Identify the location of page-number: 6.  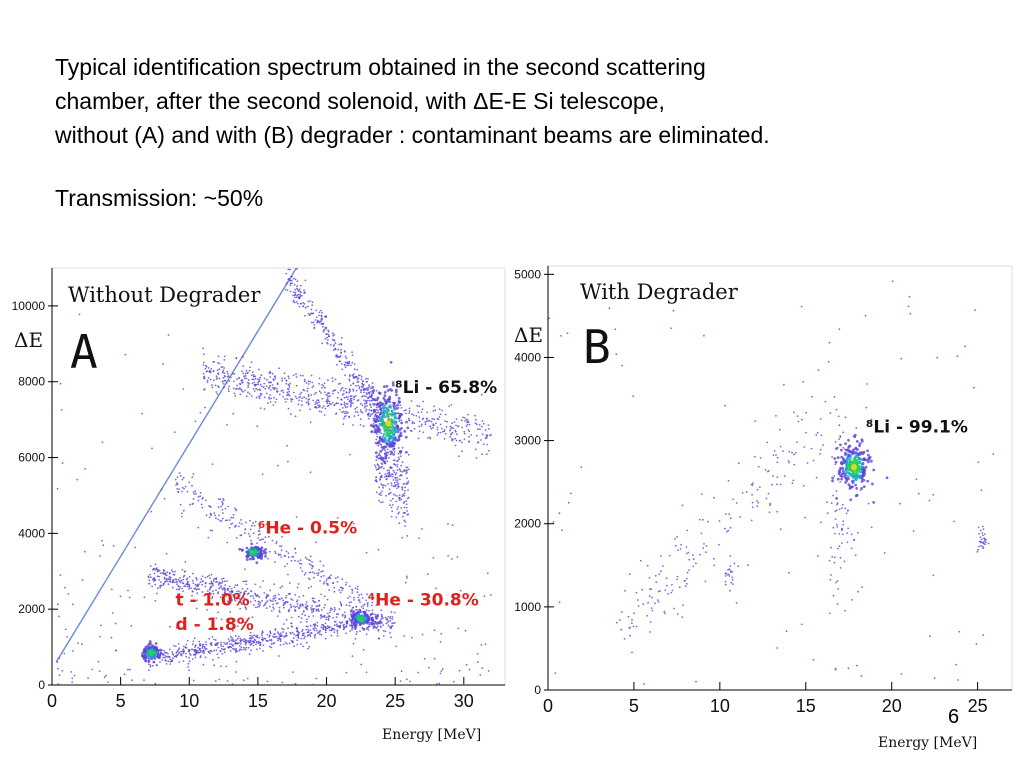
(954, 717).